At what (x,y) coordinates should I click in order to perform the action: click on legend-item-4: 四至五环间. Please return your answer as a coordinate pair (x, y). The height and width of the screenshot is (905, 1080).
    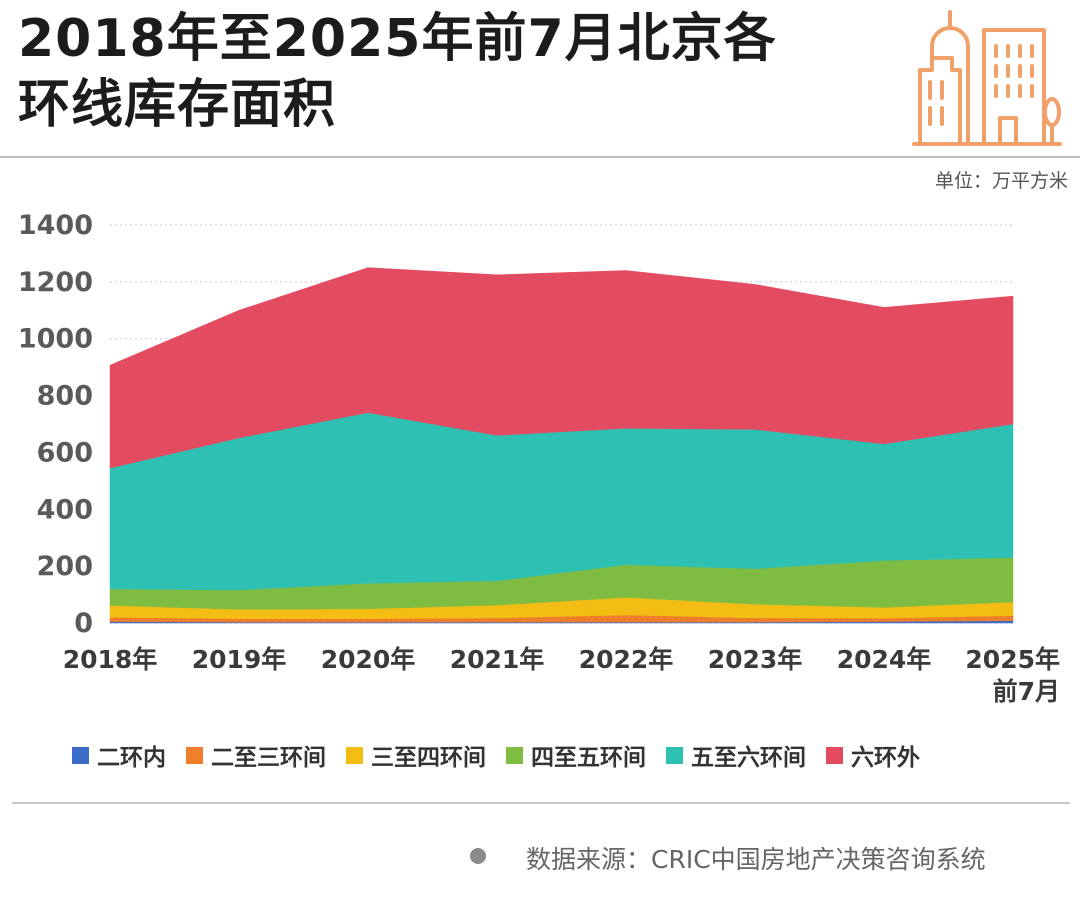
    Looking at the image, I should click on (576, 755).